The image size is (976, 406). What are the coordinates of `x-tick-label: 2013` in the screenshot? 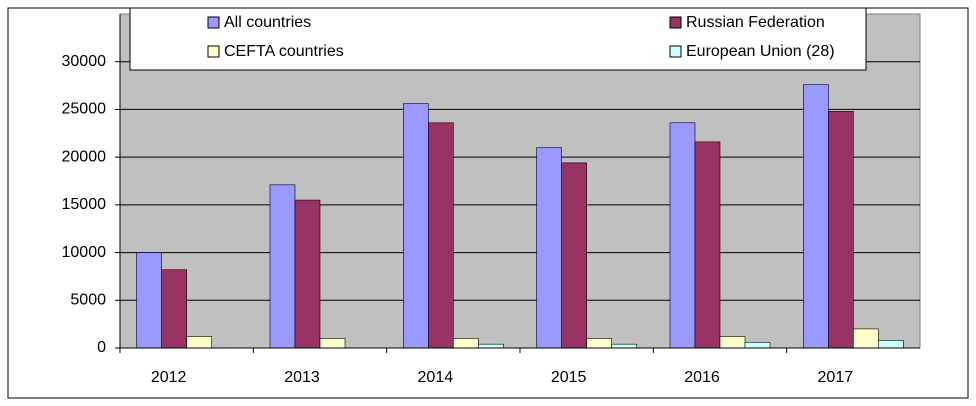 It's located at (302, 377).